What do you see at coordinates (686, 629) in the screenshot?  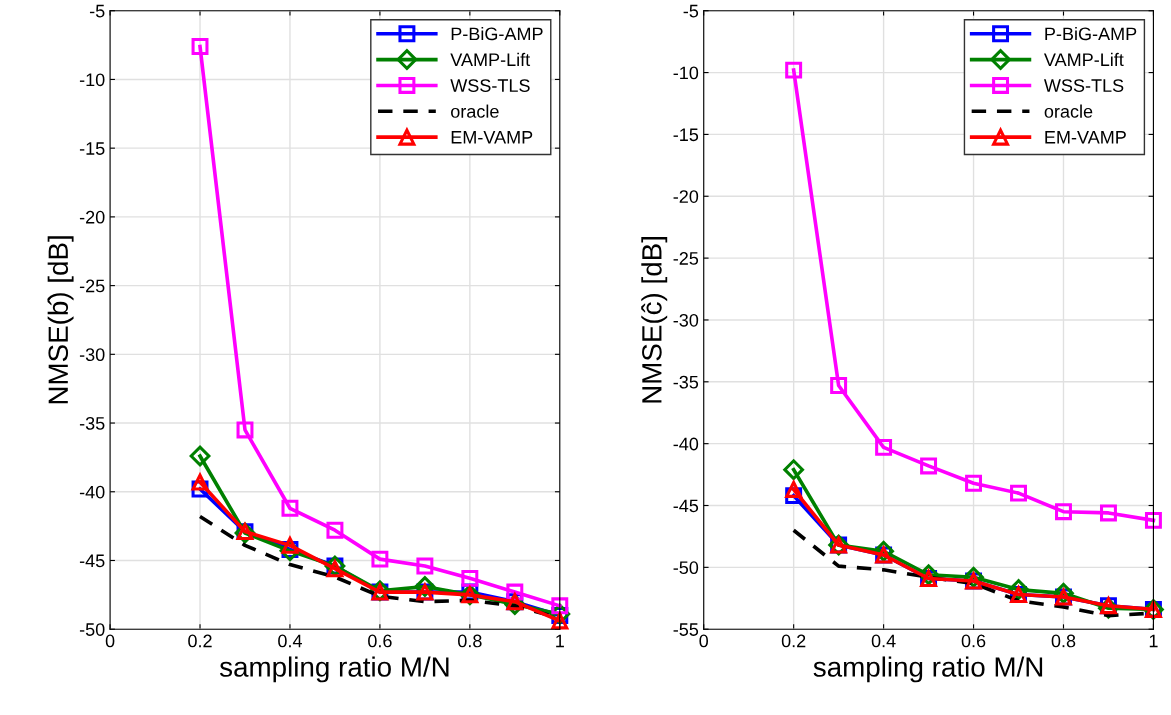 I see `y-tick-label: -55` at bounding box center [686, 629].